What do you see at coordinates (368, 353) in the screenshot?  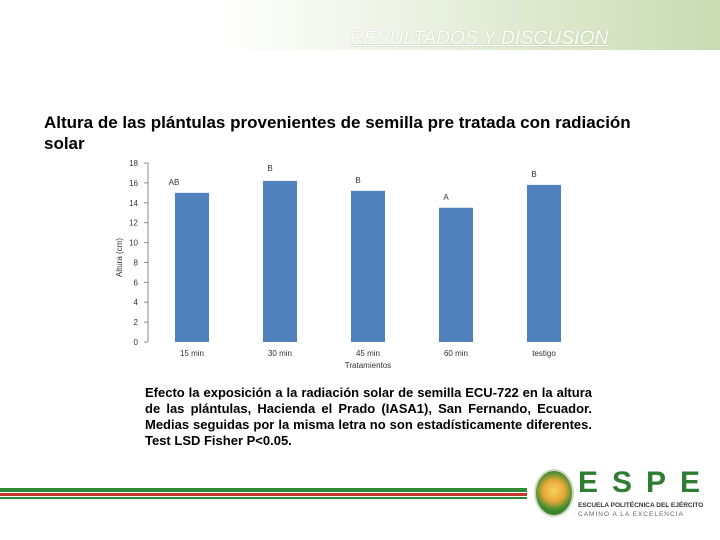 I see `x-tick-label: 45 min` at bounding box center [368, 353].